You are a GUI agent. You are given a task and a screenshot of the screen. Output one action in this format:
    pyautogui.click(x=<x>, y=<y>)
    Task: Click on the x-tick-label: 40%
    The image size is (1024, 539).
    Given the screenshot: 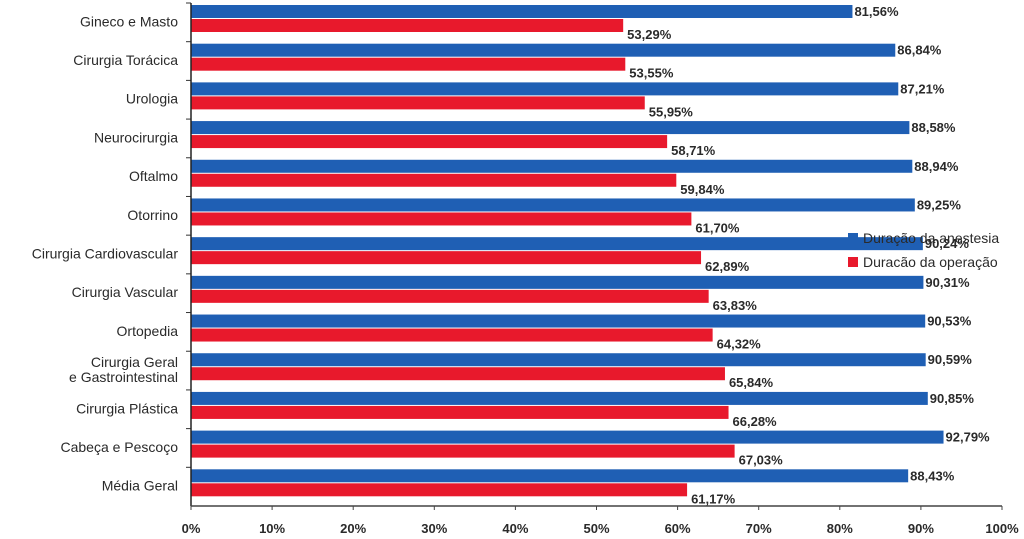 What is the action you would take?
    pyautogui.click(x=515, y=528)
    